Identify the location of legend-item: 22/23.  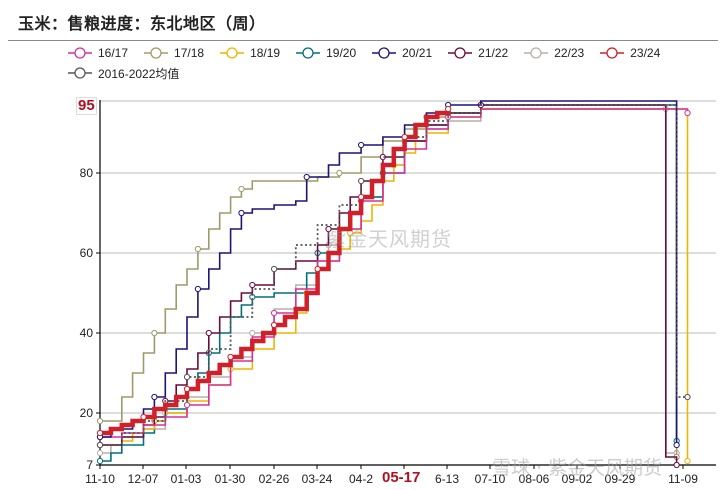
(553, 53).